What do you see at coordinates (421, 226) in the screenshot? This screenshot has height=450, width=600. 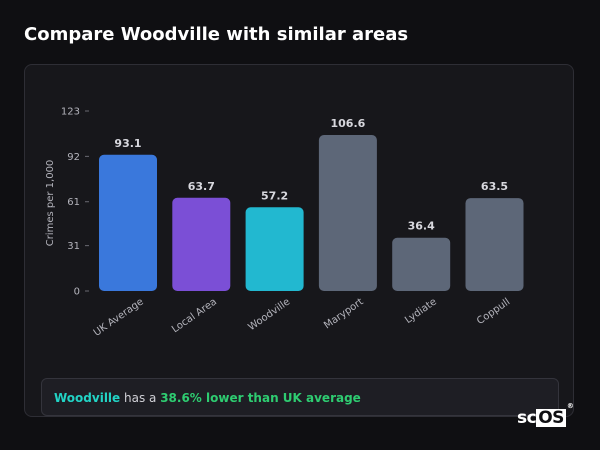 I see `data-label: 36.4` at bounding box center [421, 226].